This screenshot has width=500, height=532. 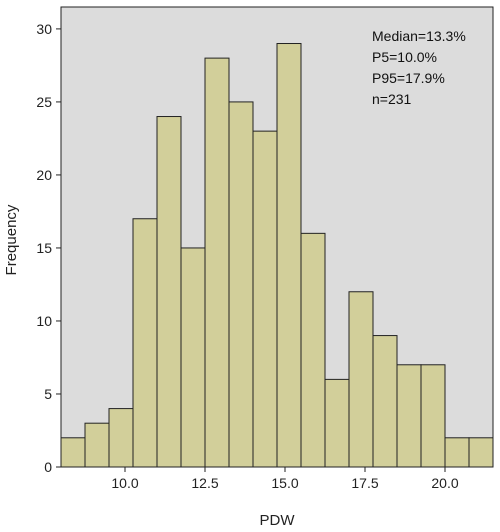 What do you see at coordinates (419, 67) in the screenshot?
I see `stats-annotation: Median=13.3% P5=10.0% P95=17.9% n=231` at bounding box center [419, 67].